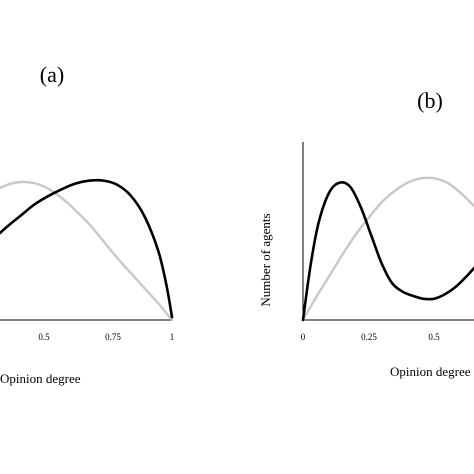 This screenshot has width=474, height=474. What do you see at coordinates (172, 337) in the screenshot?
I see `panel-a-tick-2: 1` at bounding box center [172, 337].